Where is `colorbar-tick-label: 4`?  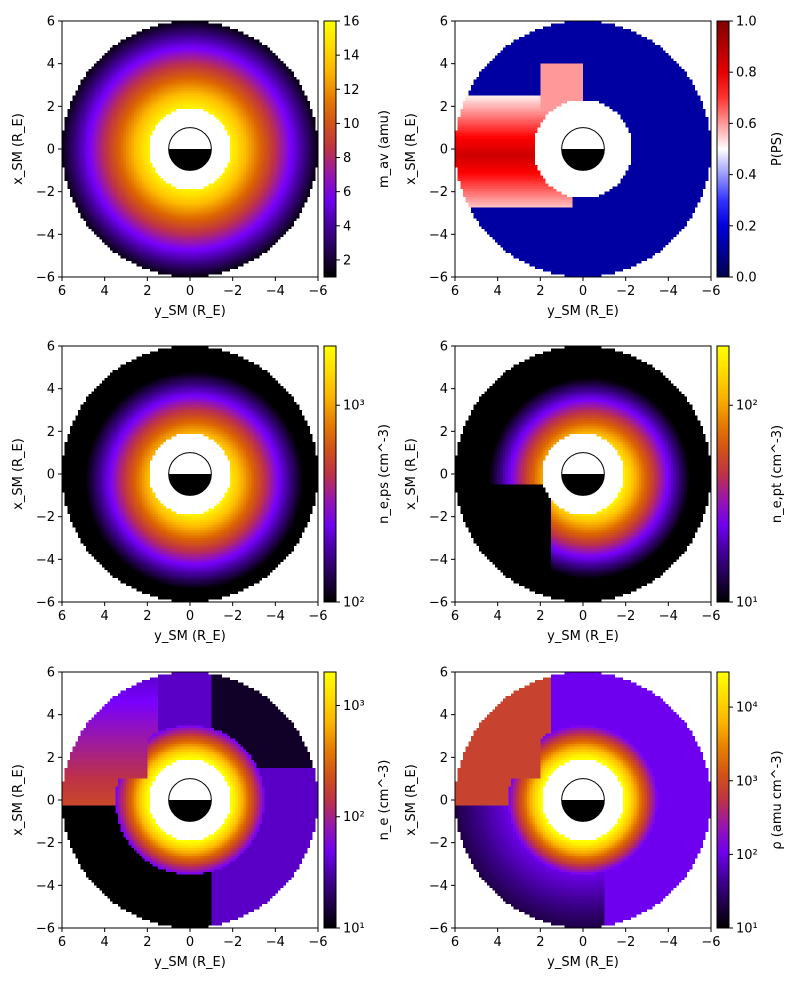 colorbar-tick-label: 4 is located at coordinates (347, 226).